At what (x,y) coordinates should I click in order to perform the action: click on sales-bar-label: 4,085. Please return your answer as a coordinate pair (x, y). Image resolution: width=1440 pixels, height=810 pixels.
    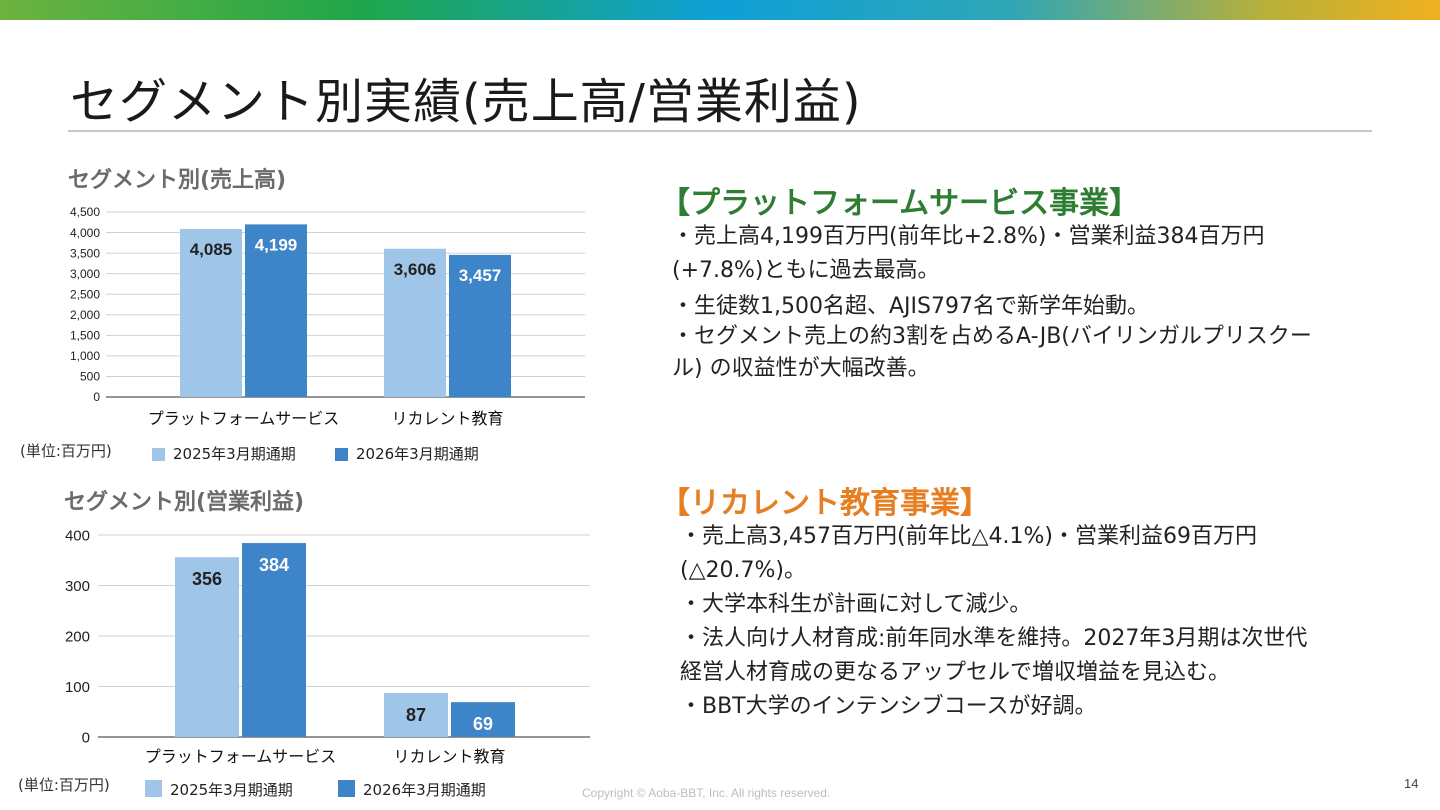
    Looking at the image, I should click on (211, 249).